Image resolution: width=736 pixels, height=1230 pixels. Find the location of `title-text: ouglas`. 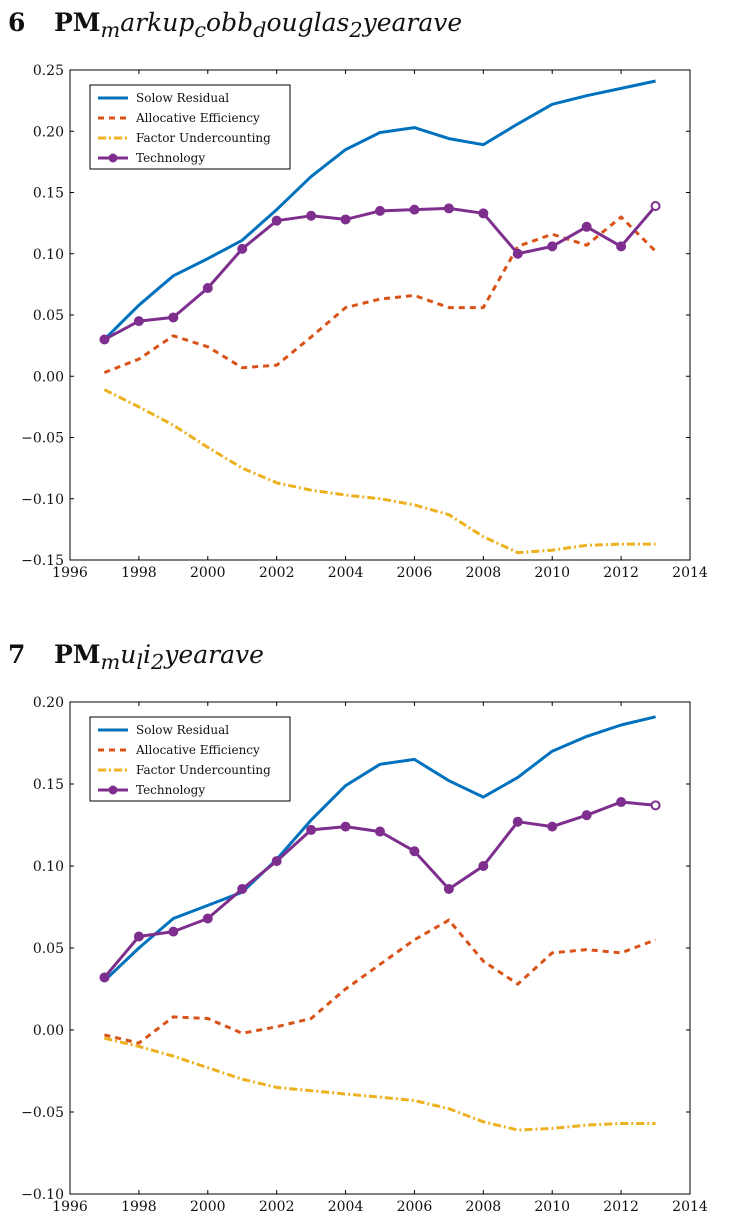

title-text: ouglas is located at coordinates (308, 22).